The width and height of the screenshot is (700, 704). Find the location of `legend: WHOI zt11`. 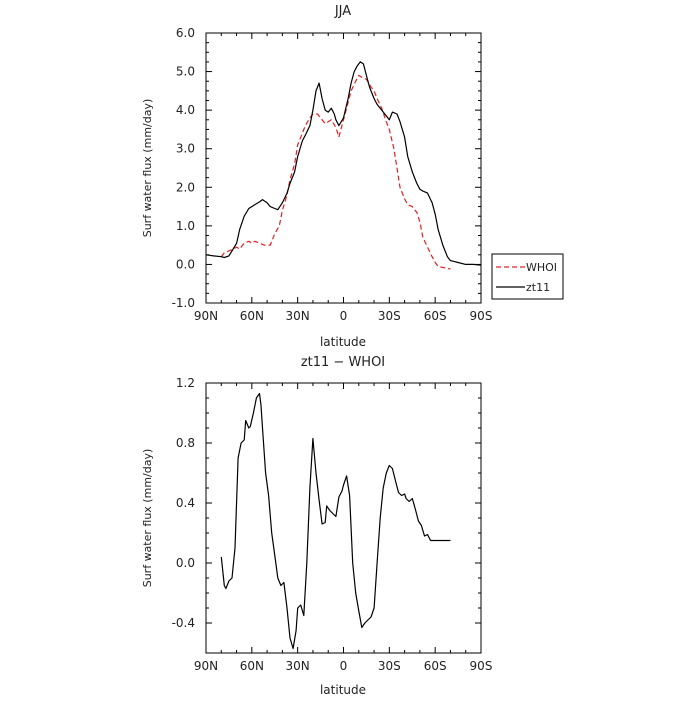

legend: WHOI zt11 is located at coordinates (527, 276).